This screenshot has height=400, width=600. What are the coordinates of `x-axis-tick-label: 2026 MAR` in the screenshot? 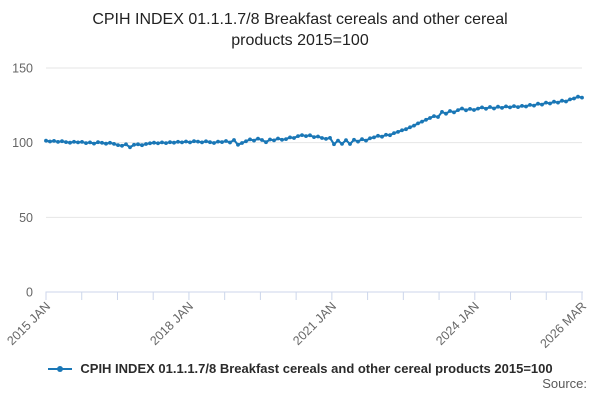 It's located at (563, 325).